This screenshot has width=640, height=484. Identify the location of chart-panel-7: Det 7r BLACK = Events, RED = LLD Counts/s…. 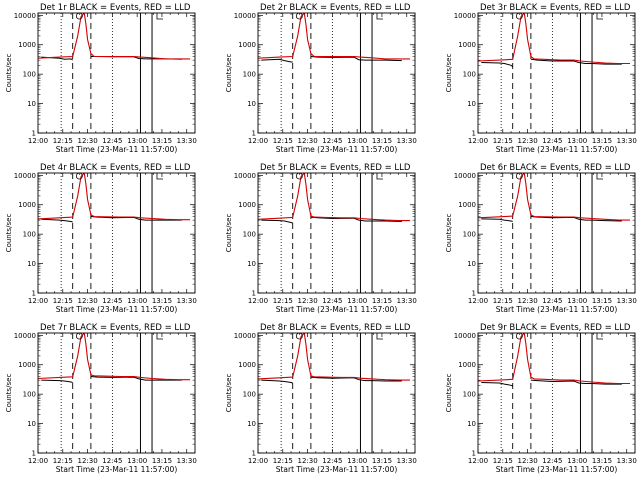
(101, 398).